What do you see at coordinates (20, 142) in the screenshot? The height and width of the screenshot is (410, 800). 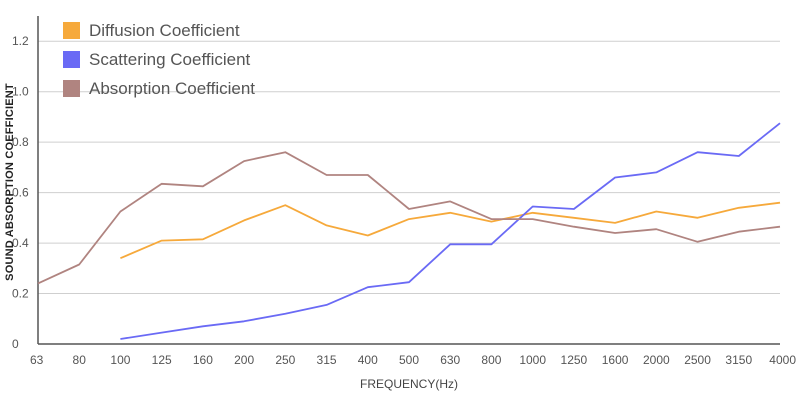 I see `y-tick-label: 0.8` at bounding box center [20, 142].